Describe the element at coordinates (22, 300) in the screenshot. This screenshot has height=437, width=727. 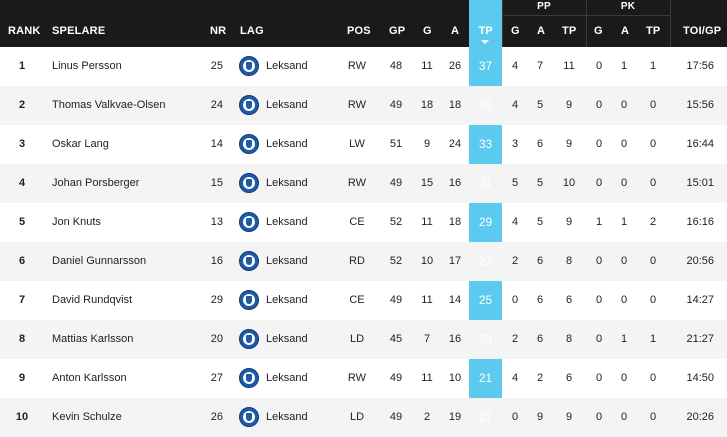
I see `rank-cell: 7` at that location.